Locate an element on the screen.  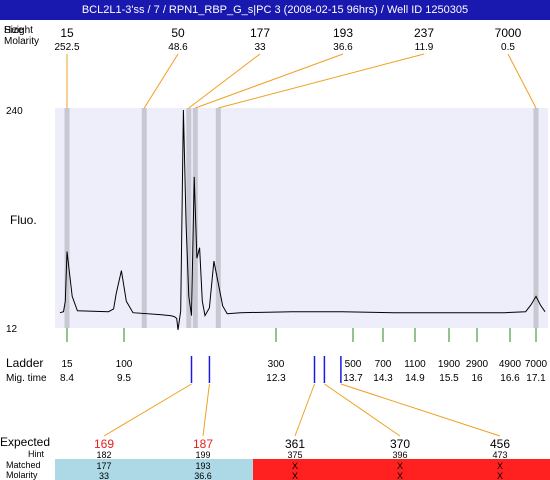
hint-size: 182 is located at coordinates (103, 455).